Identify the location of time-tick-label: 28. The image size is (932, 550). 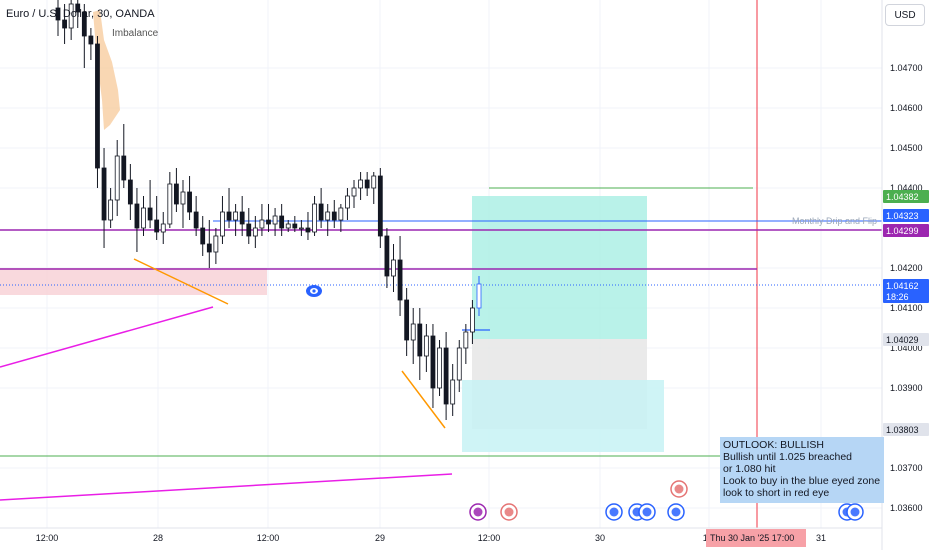
(158, 538).